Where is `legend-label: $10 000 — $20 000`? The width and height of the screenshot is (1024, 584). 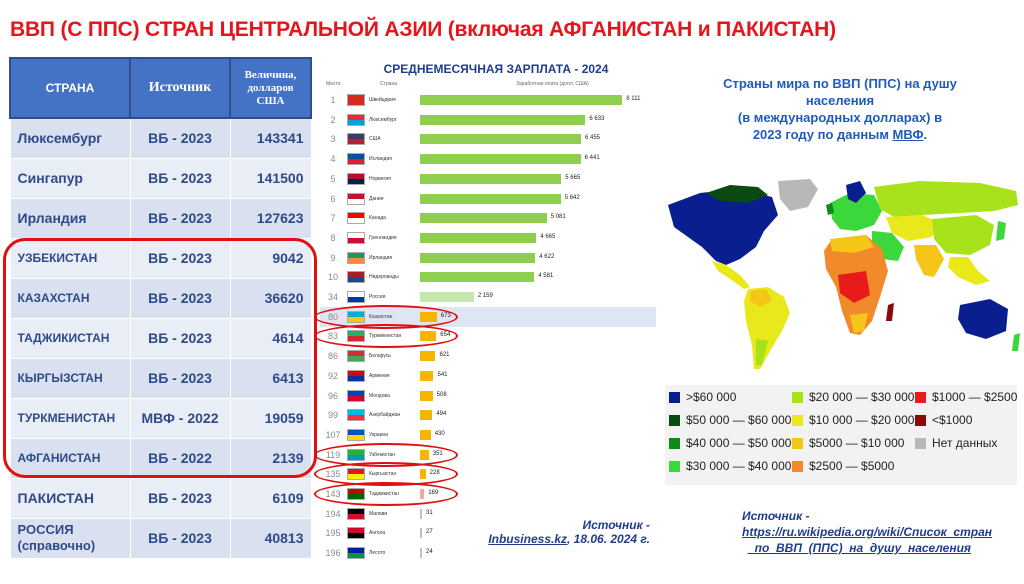
legend-label: $10 000 — $20 000 is located at coordinates (862, 420).